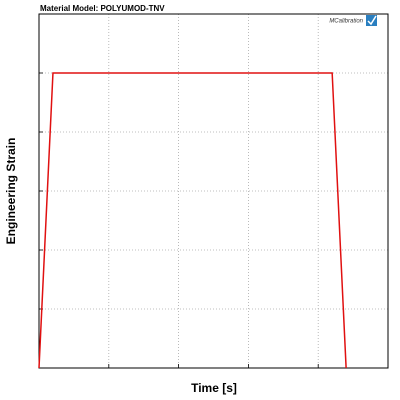  I want to click on x-axis-label: Time [s], so click(214, 388).